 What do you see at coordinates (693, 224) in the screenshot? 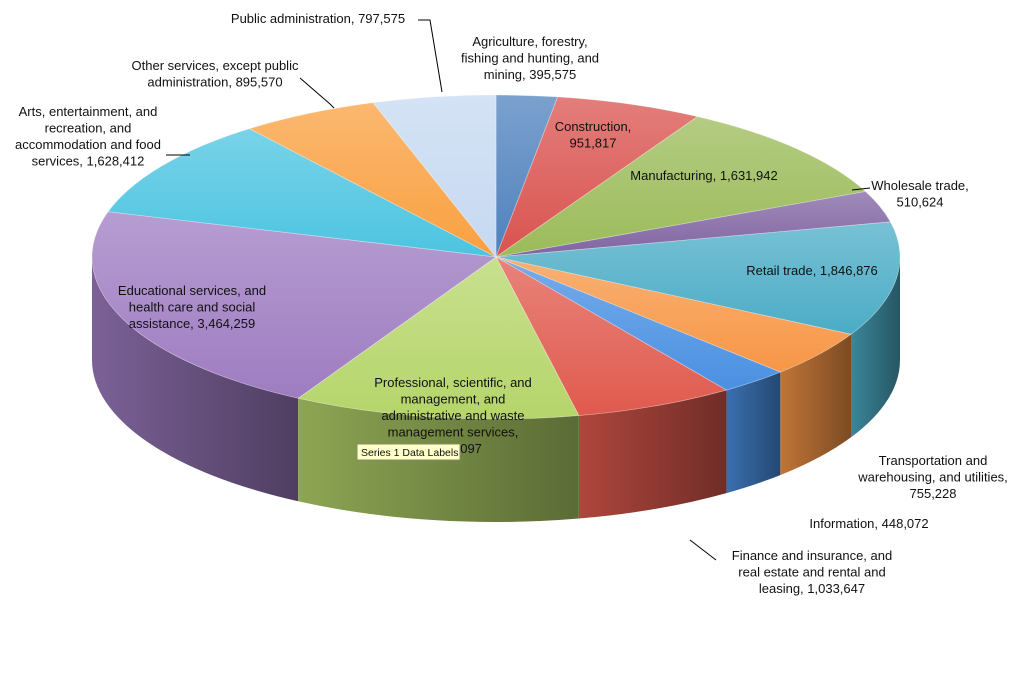
I see `pie-slice-wholesale-trade` at bounding box center [693, 224].